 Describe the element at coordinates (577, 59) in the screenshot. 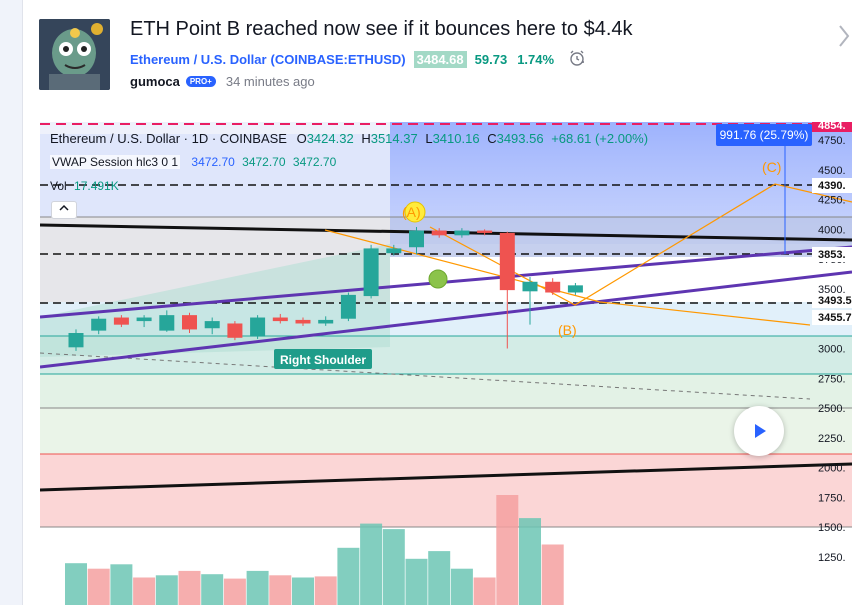

I see `alarm-clock-icon` at that location.